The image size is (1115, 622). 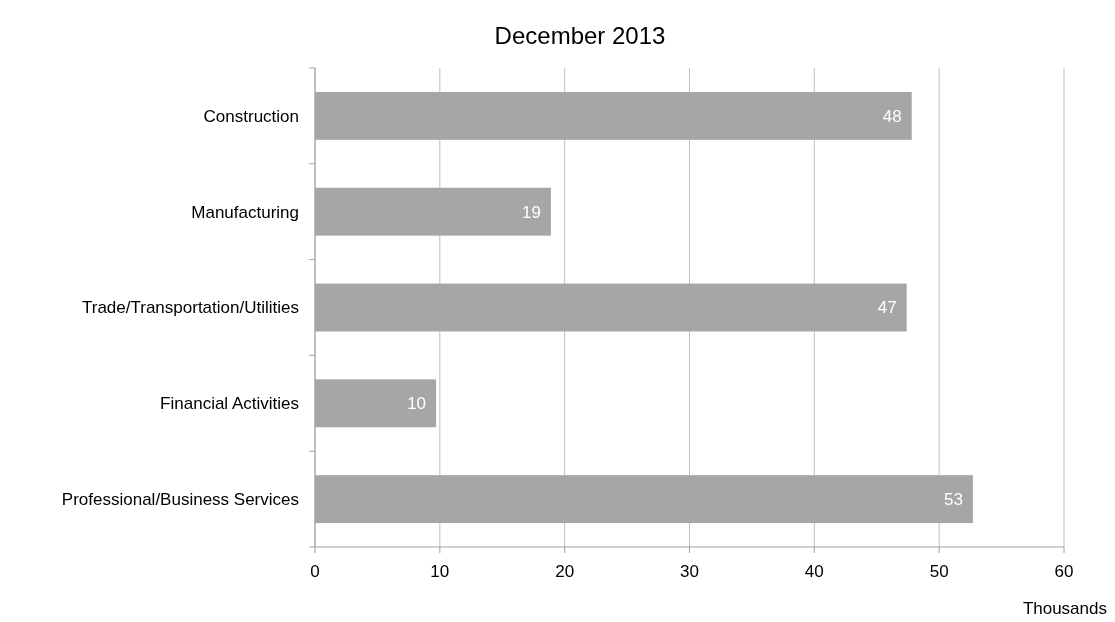 What do you see at coordinates (689, 571) in the screenshot?
I see `x-tick-label: 30` at bounding box center [689, 571].